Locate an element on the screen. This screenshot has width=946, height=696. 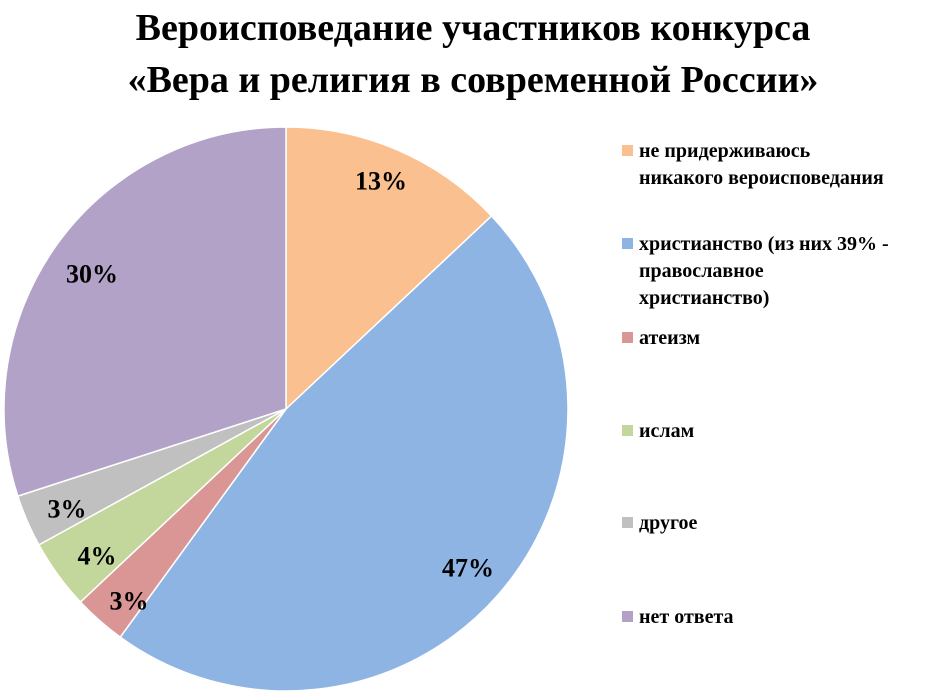
legend-item: атеизм is located at coordinates (661, 338).